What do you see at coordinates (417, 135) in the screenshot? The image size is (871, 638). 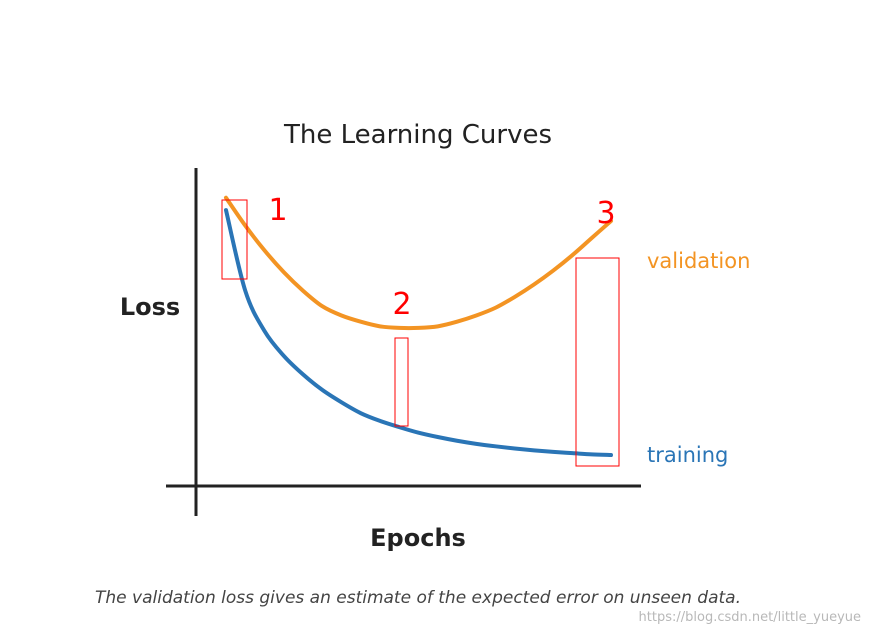 I see `chart-title: The Learning Curves` at bounding box center [417, 135].